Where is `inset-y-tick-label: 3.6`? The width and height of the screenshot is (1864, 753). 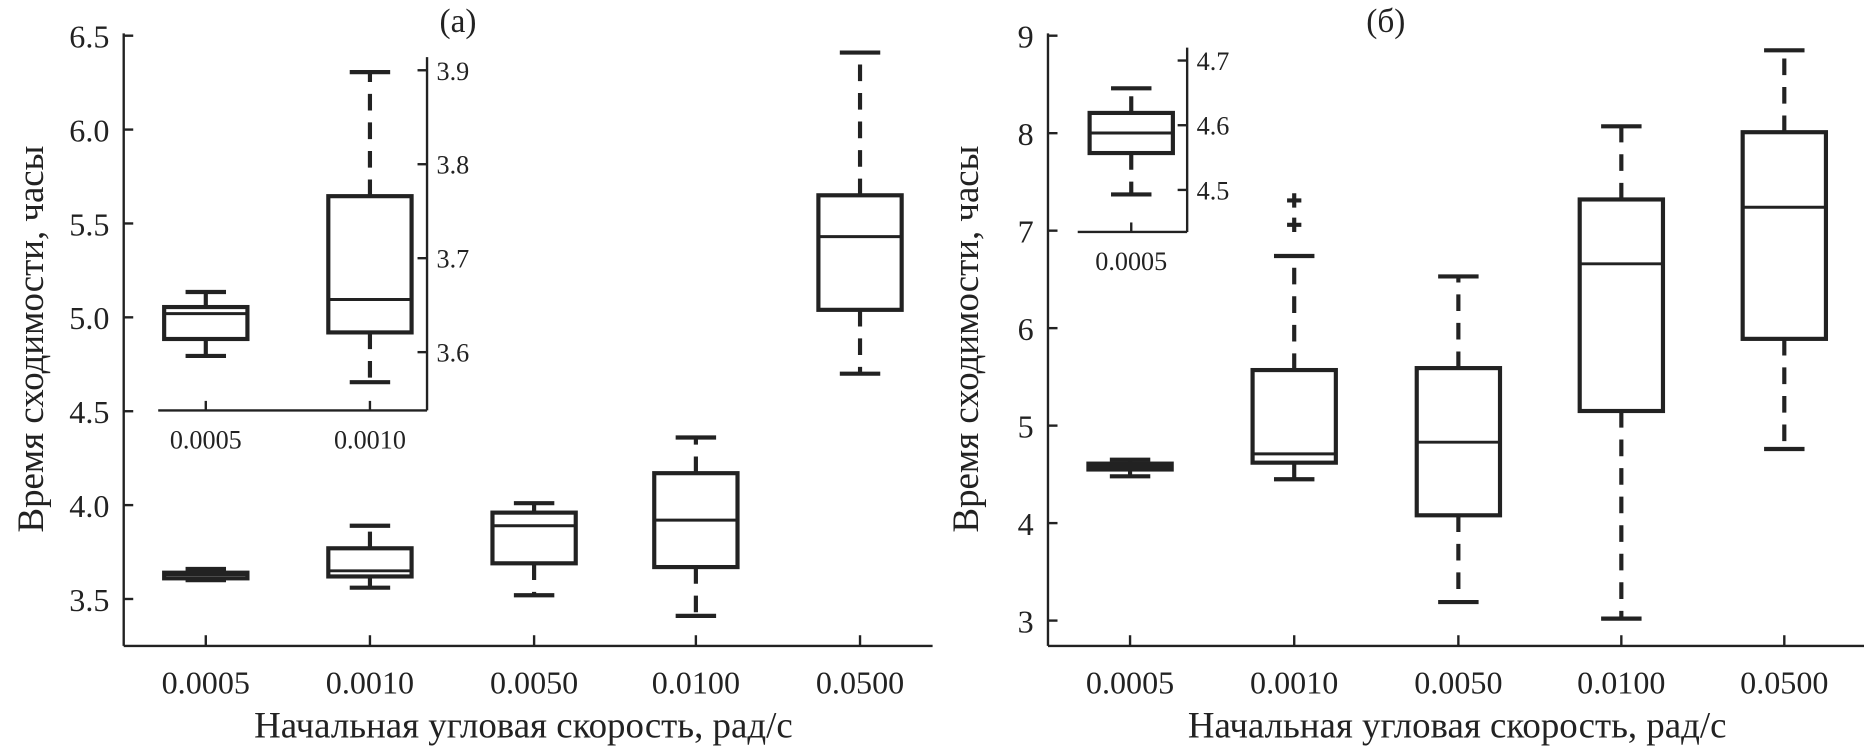 inset-y-tick-label: 3.6 is located at coordinates (453, 353).